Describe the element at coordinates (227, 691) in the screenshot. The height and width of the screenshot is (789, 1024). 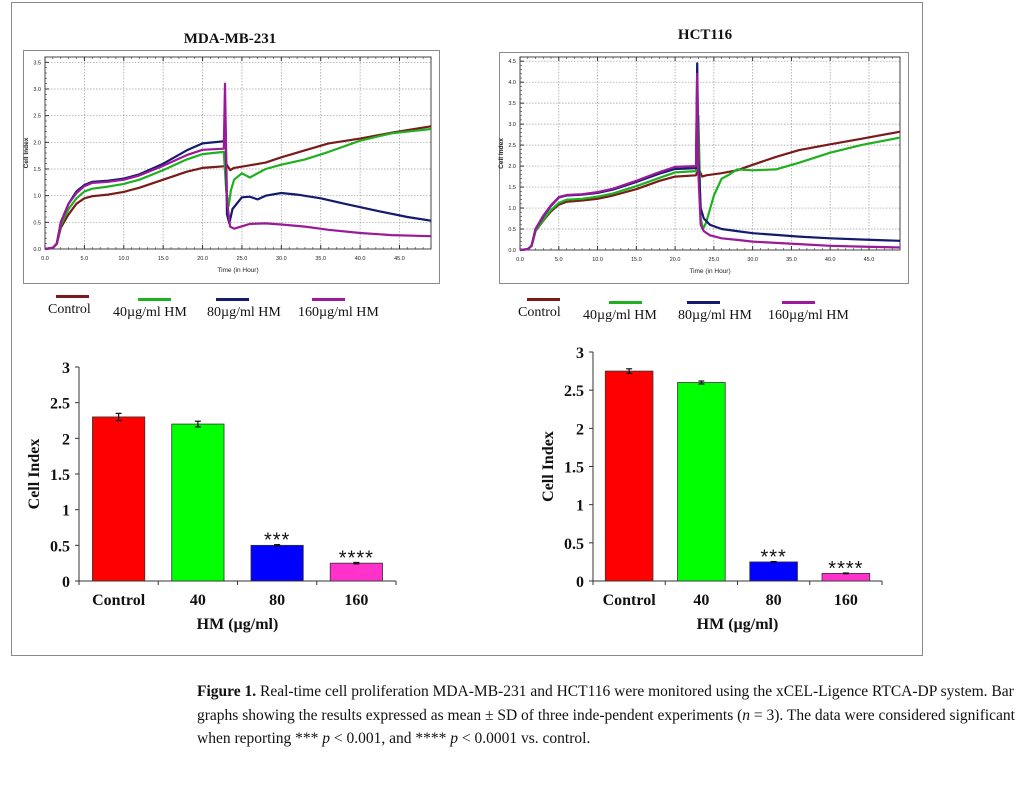
I see `caption-label: Figure 1.` at that location.